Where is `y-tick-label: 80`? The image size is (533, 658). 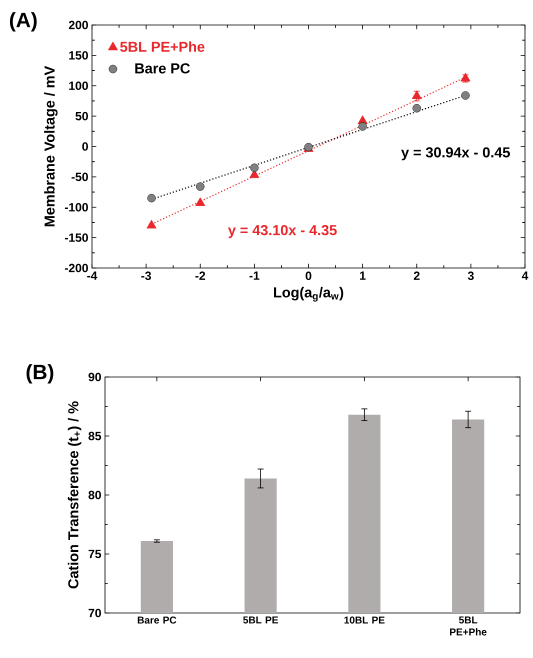 y-tick-label: 80 is located at coordinates (94, 495).